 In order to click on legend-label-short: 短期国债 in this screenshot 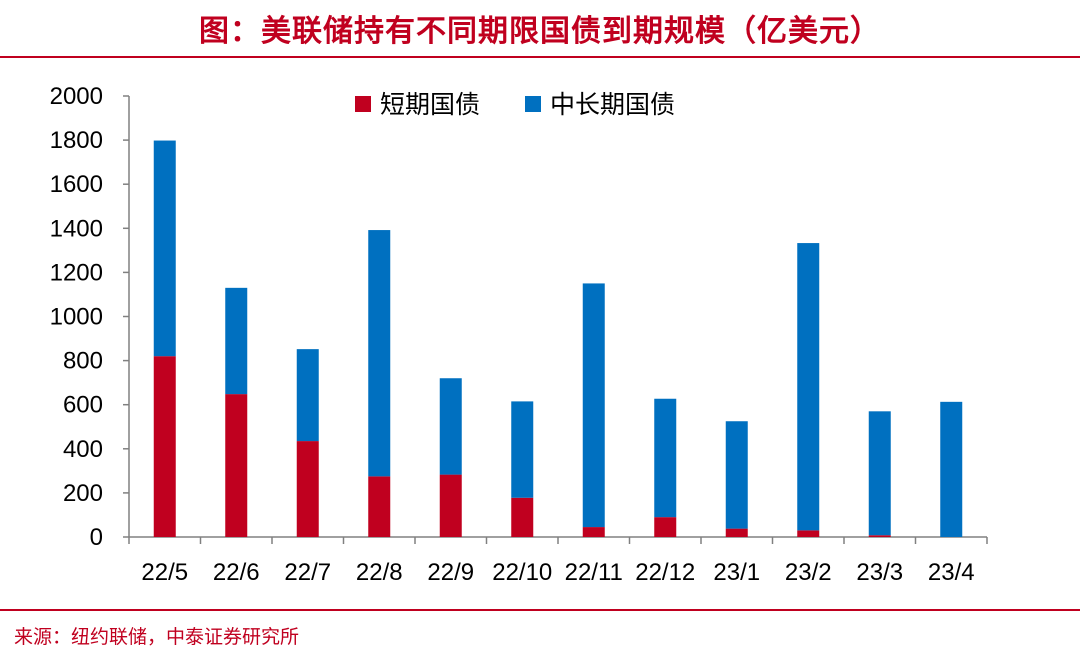, I will do `click(430, 104)`.